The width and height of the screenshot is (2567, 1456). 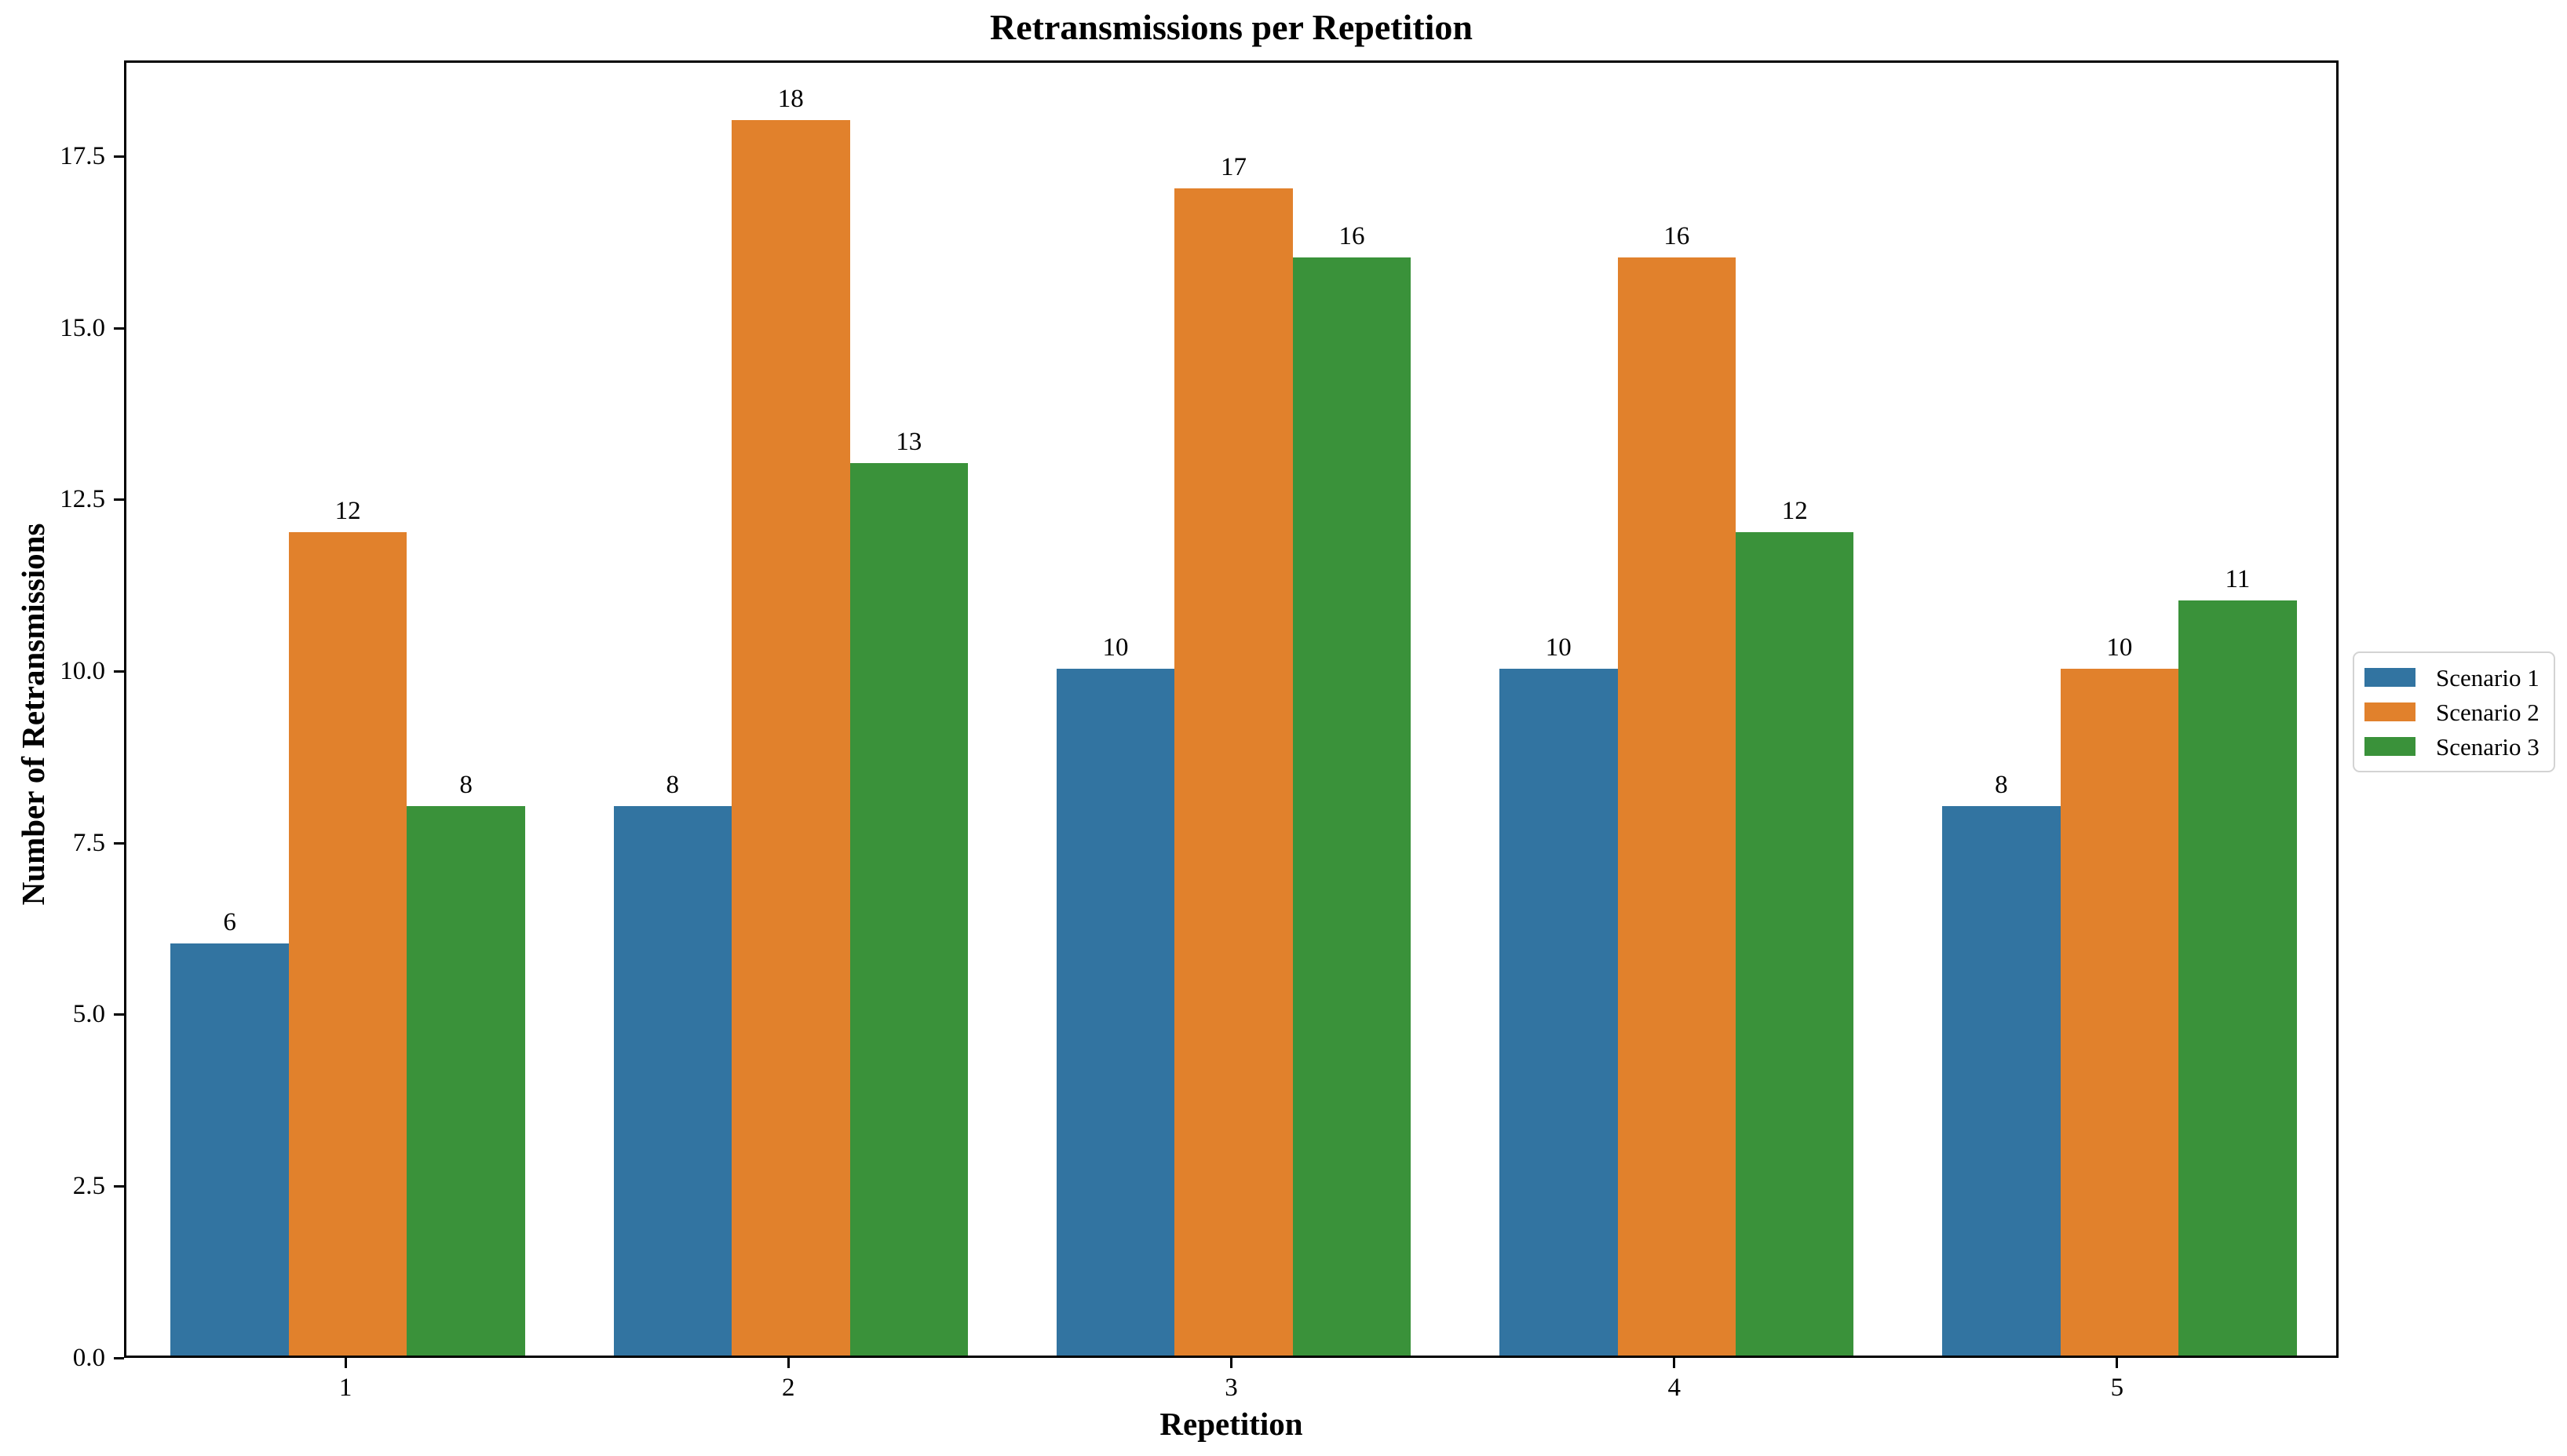 I want to click on x-tick-label: 5, so click(x=2117, y=1388).